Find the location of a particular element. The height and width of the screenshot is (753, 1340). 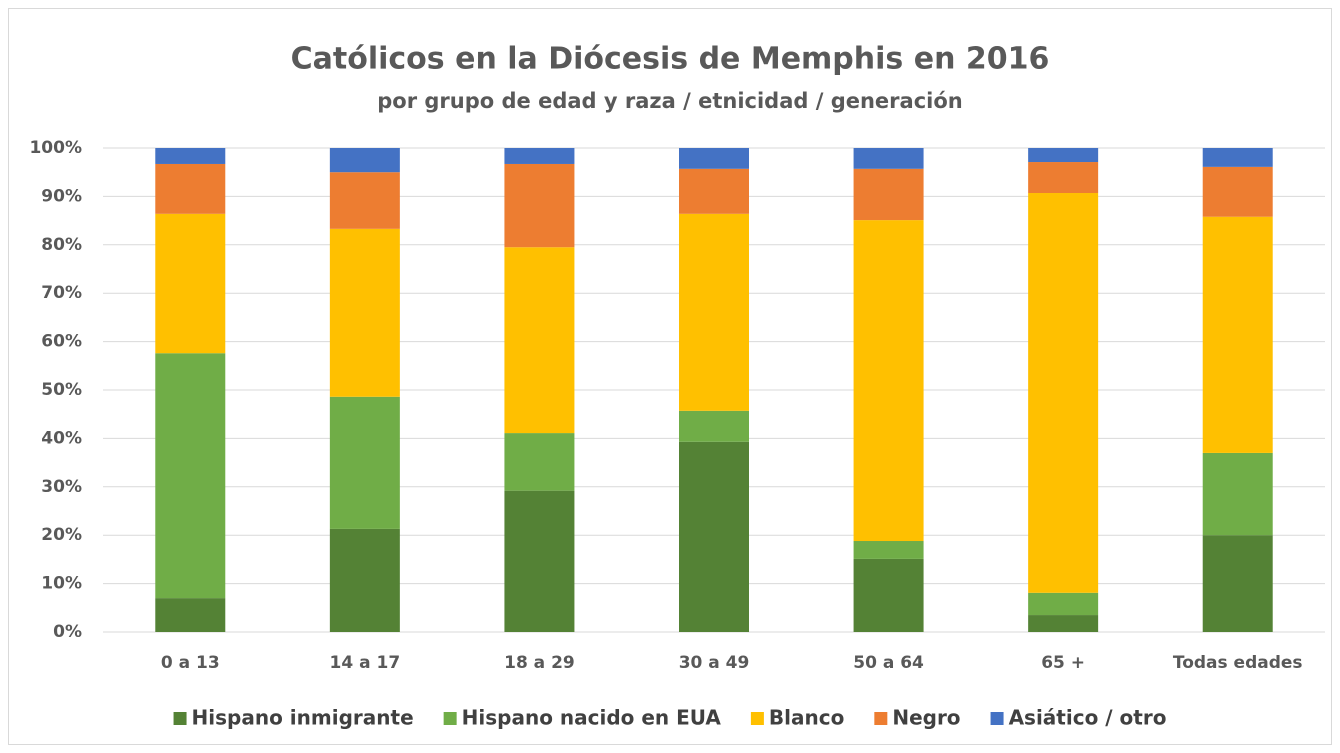

y-tick-label: 60% is located at coordinates (61, 342).